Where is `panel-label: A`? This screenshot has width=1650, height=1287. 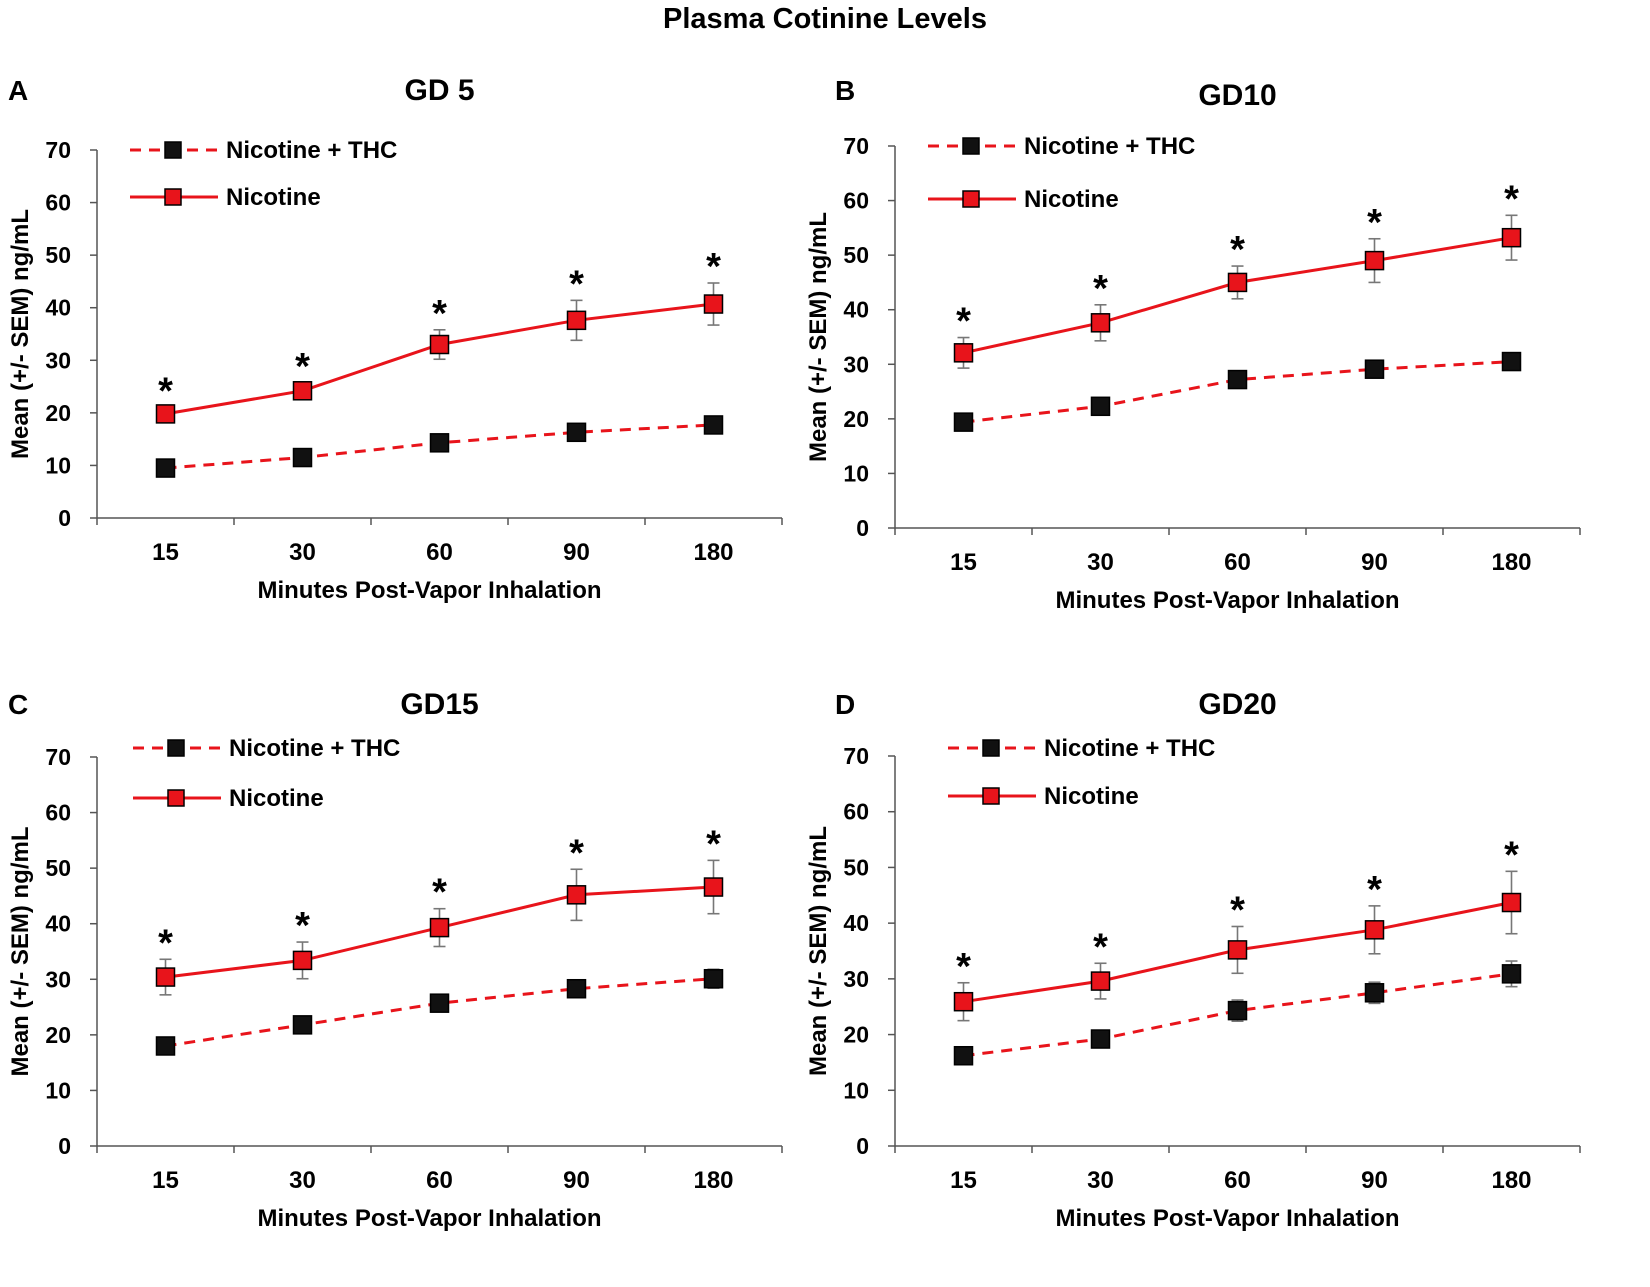
panel-label: A is located at coordinates (18, 90).